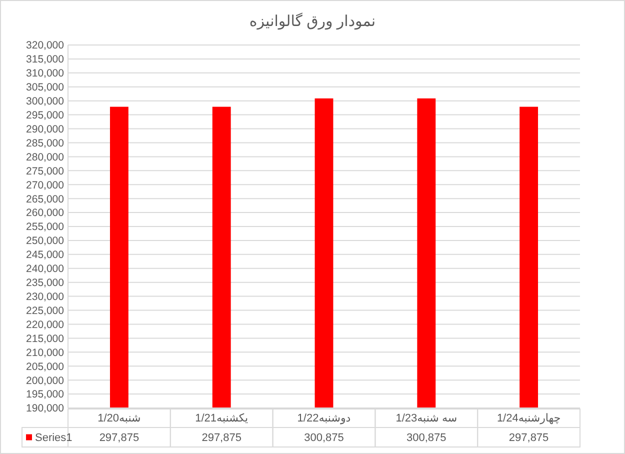 This screenshot has height=454, width=625. I want to click on y-tick-label: 240,000, so click(45, 269).